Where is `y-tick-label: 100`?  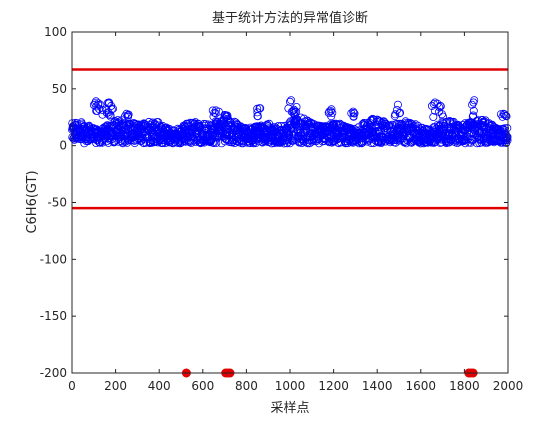 y-tick-label: 100 is located at coordinates (55, 32).